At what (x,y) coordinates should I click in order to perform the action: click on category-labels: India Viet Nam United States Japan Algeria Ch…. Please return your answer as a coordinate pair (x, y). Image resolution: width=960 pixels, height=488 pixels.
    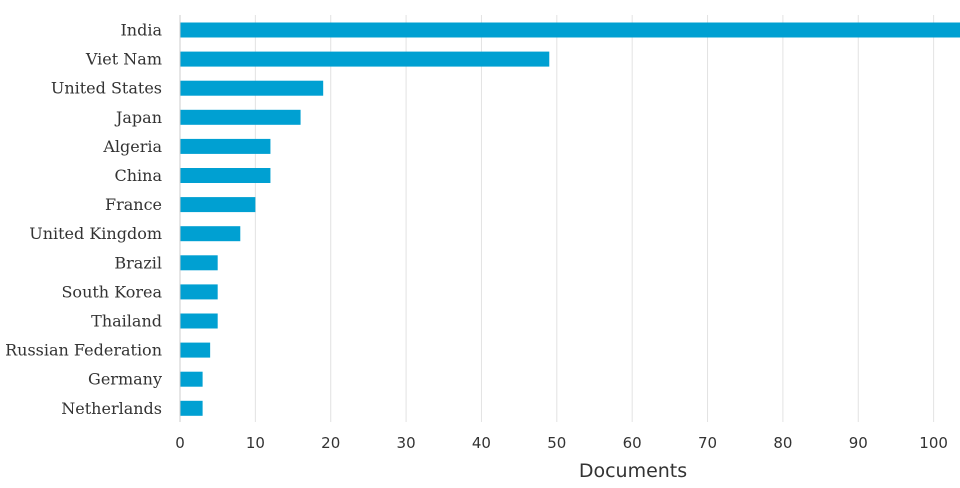
    Looking at the image, I should click on (83, 219).